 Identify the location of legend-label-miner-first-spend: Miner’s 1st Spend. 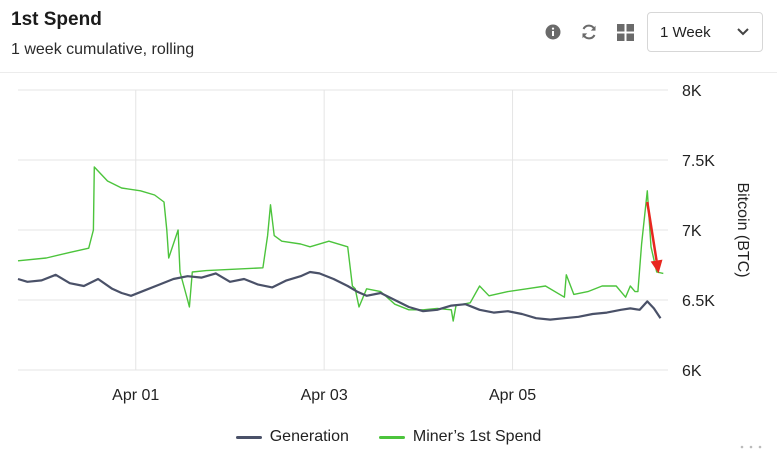
(477, 436).